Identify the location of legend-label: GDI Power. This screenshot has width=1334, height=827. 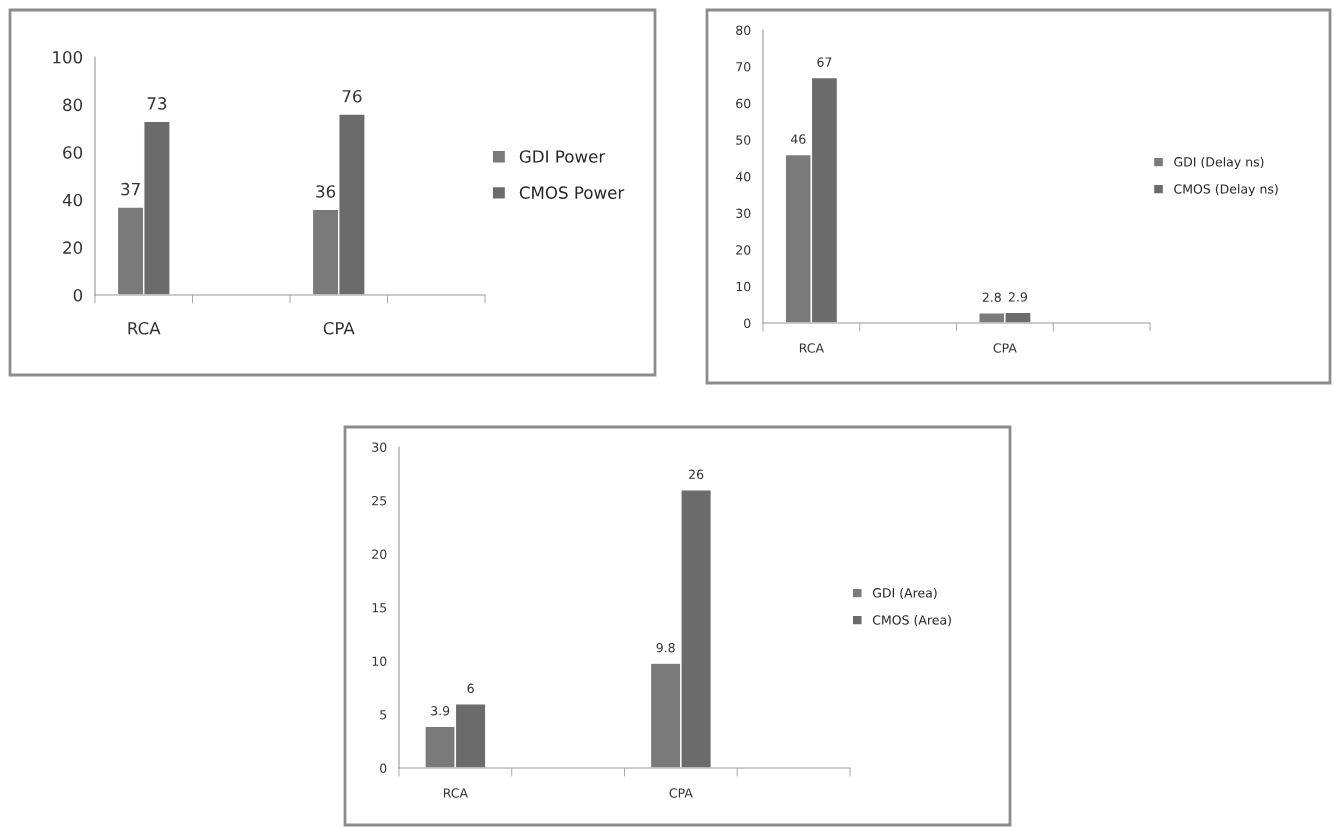
(562, 156).